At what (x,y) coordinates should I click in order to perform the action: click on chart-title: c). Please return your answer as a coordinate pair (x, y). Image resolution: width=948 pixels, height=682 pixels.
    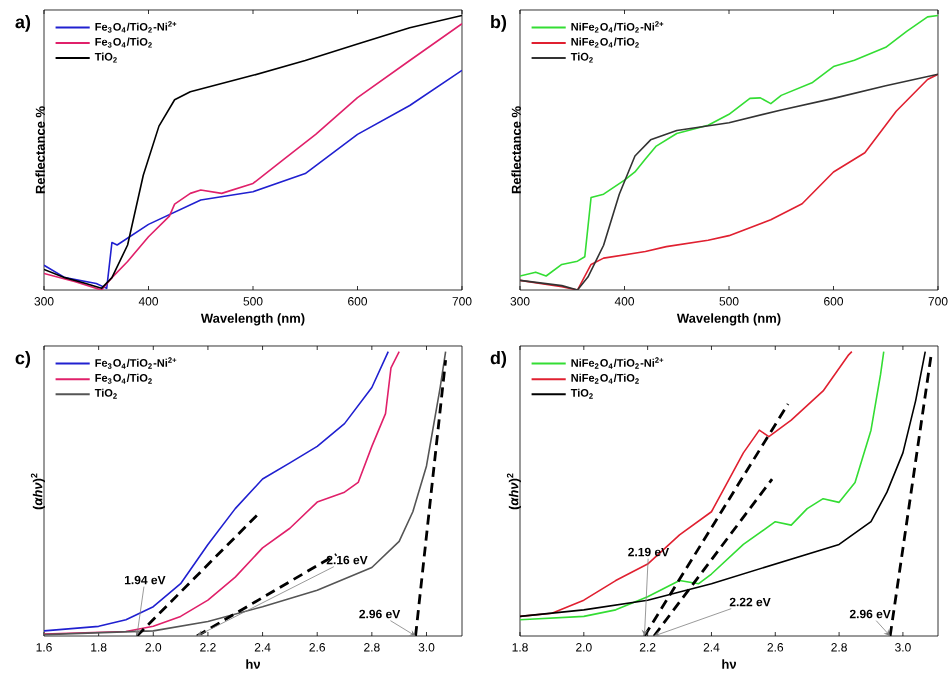
    Looking at the image, I should click on (23, 359).